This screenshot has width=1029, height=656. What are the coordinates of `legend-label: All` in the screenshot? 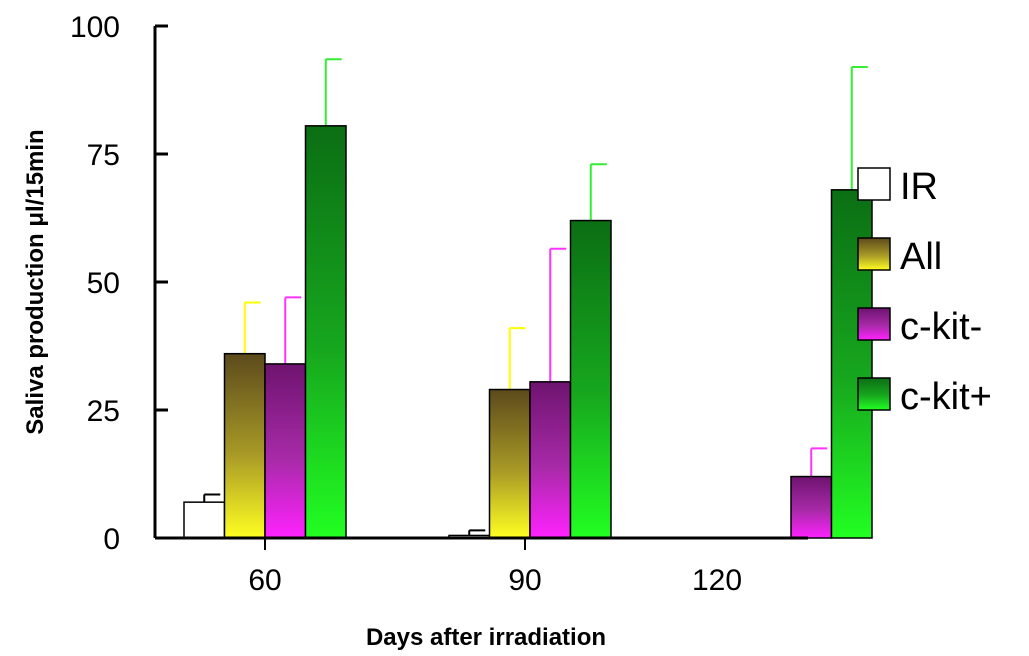 It's located at (921, 257).